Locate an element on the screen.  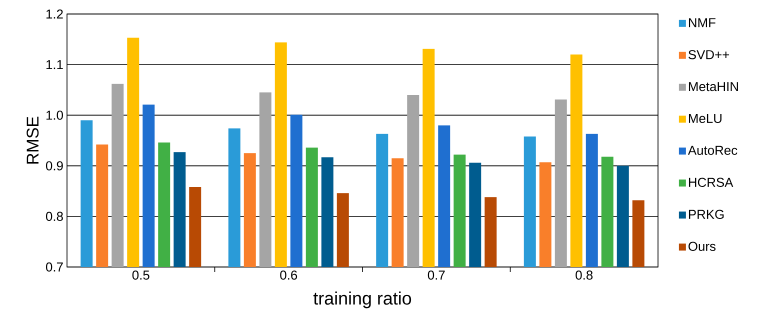
x-tick-label: 0.6 is located at coordinates (289, 275).